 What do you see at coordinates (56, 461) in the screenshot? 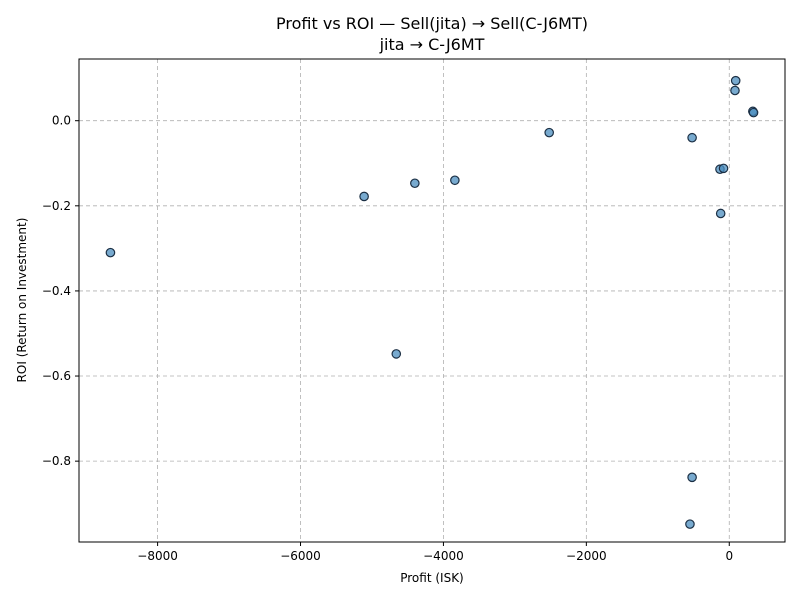
I see `y-tick-label: −0.8` at bounding box center [56, 461].